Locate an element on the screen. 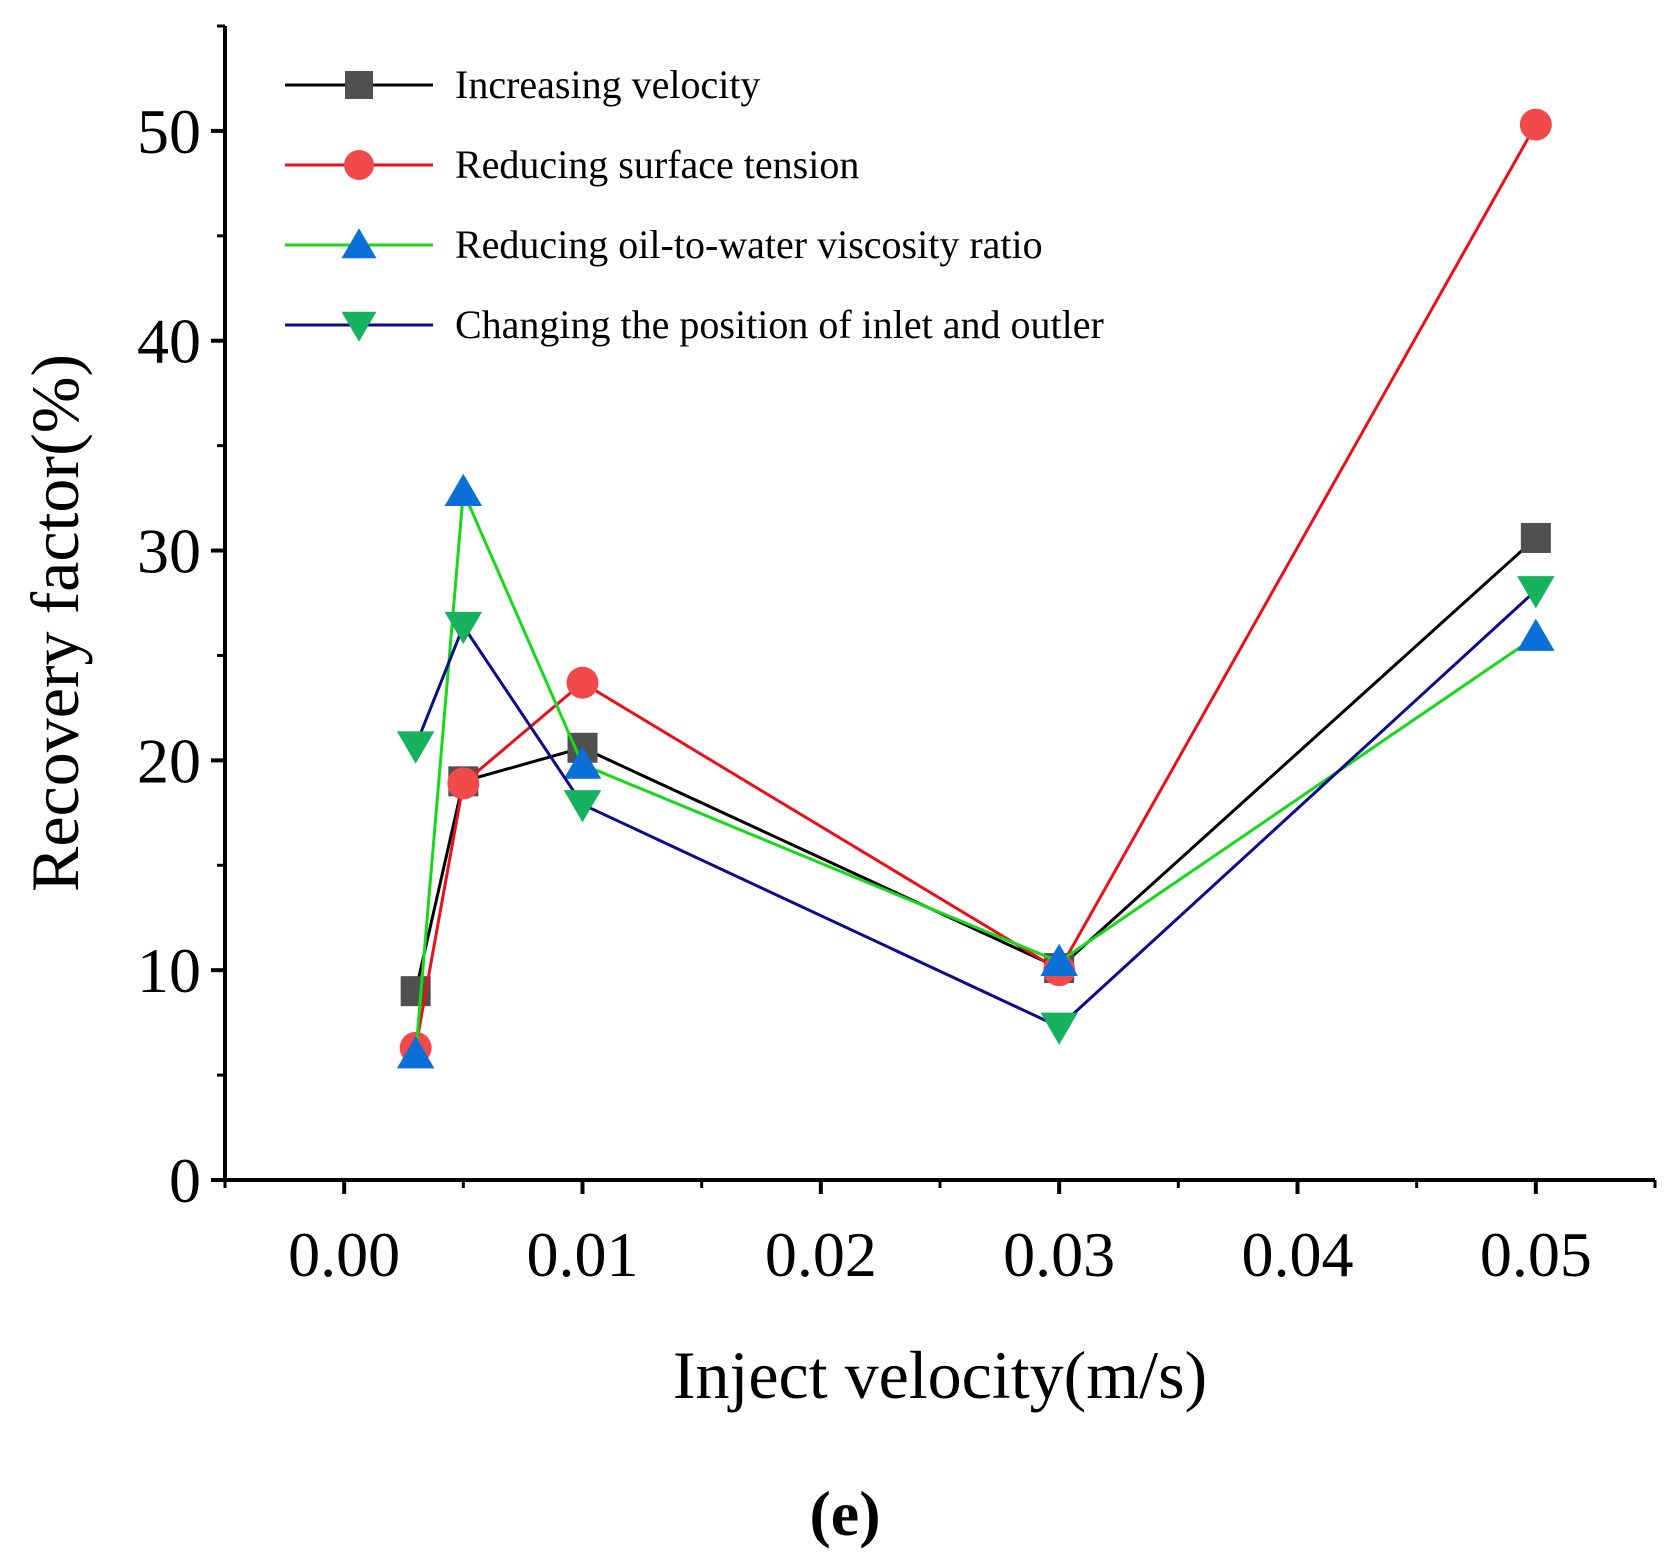  y-tick-label: 50 is located at coordinates (169, 131).